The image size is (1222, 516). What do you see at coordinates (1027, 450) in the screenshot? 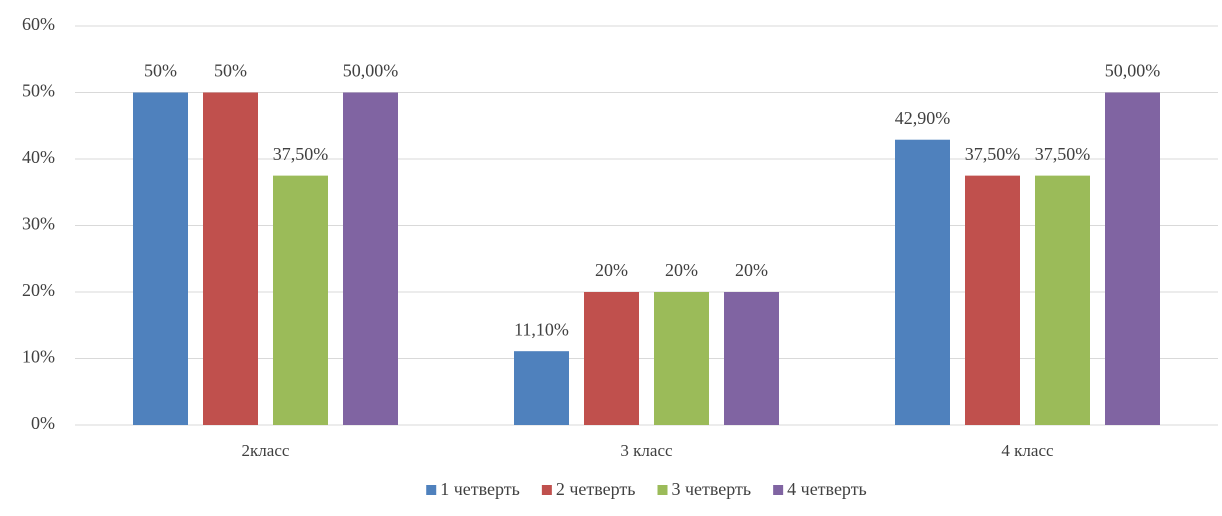
I see `x-tick-label: 4 класс` at bounding box center [1027, 450].